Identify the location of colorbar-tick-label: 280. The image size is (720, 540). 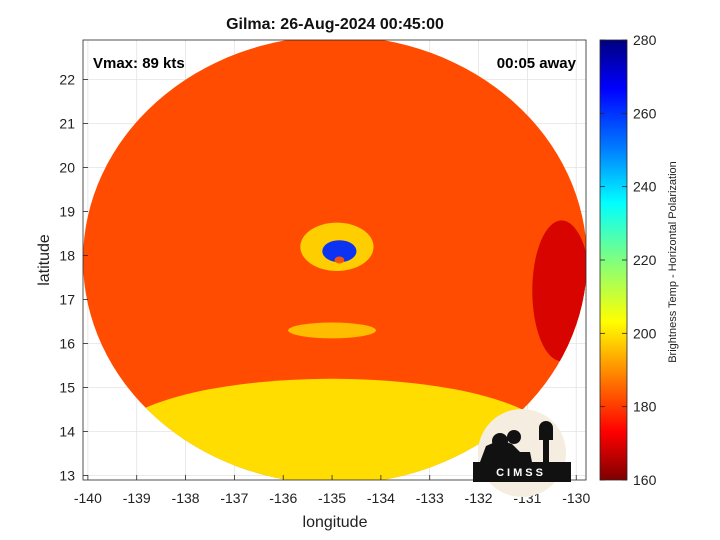
(645, 40).